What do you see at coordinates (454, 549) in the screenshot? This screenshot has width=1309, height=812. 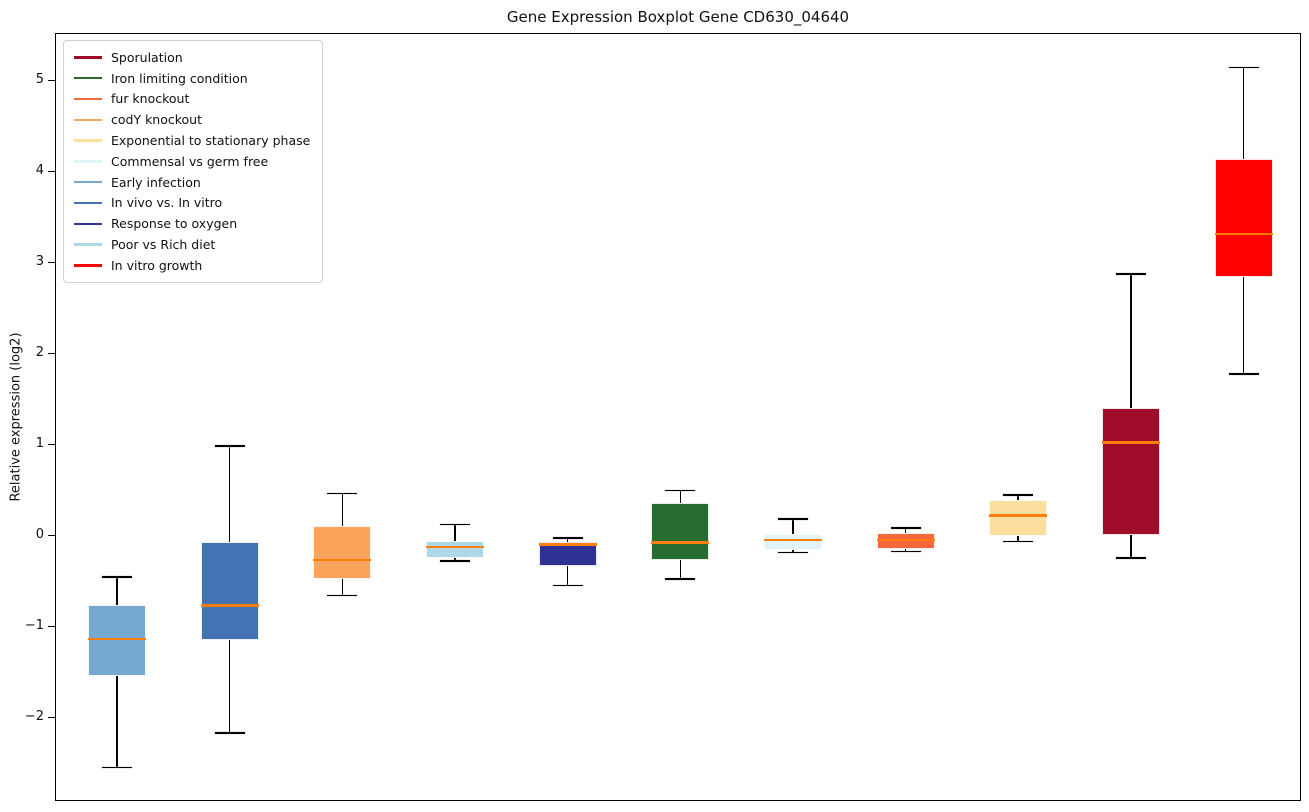 I see `box-poor-vs-rich-diet` at bounding box center [454, 549].